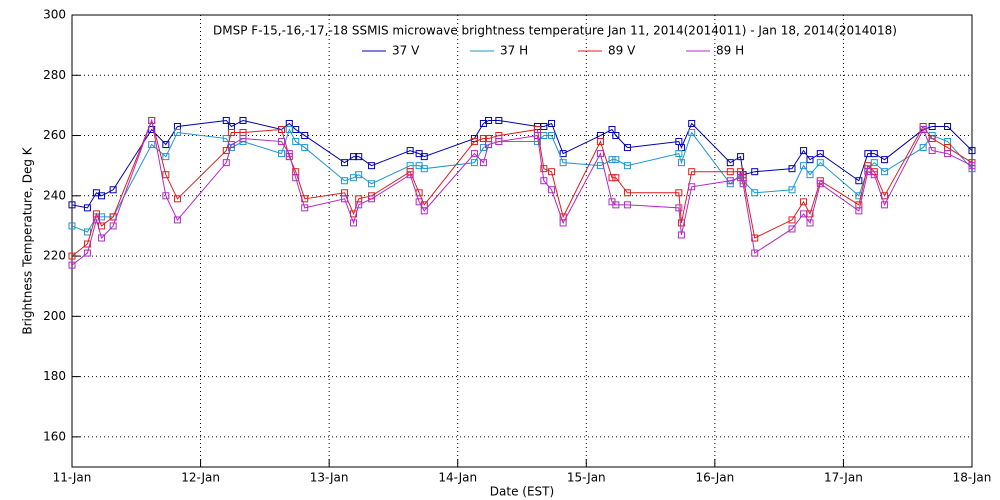  What do you see at coordinates (586, 478) in the screenshot?
I see `x-tick-label: 15-Jan` at bounding box center [586, 478].